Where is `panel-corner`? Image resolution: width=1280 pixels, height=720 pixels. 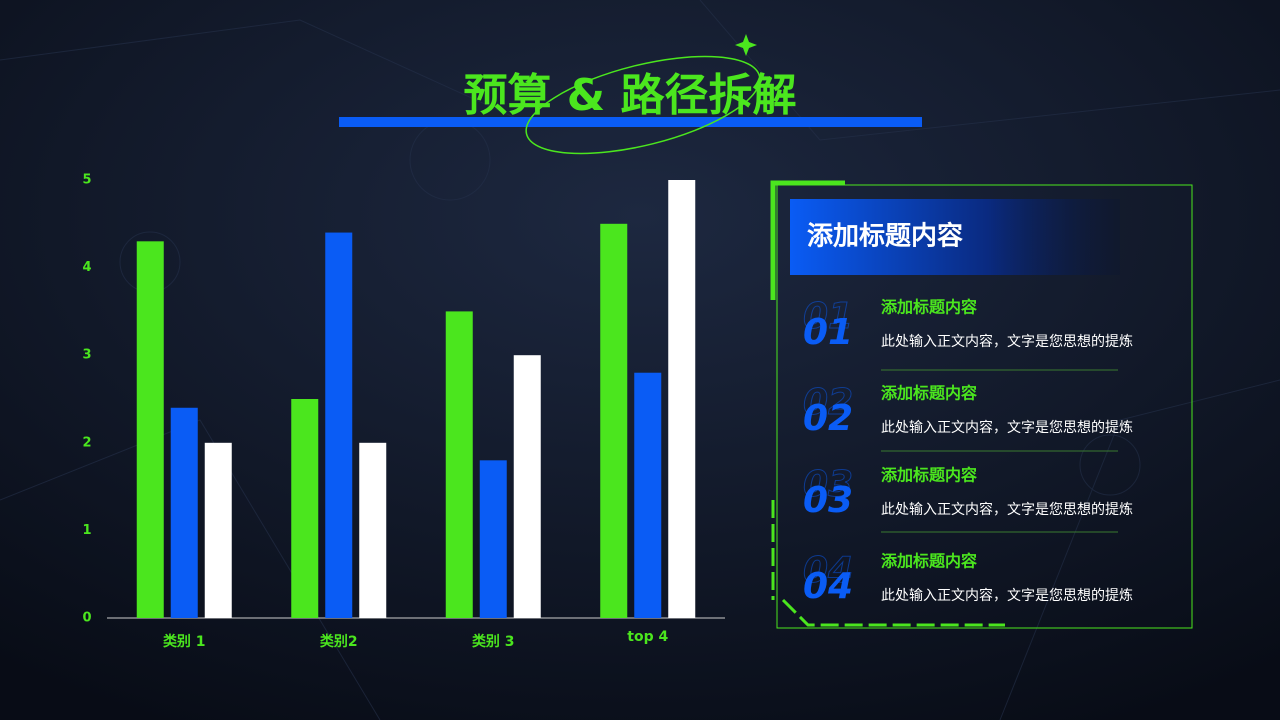
panel-corner is located at coordinates (807, 240).